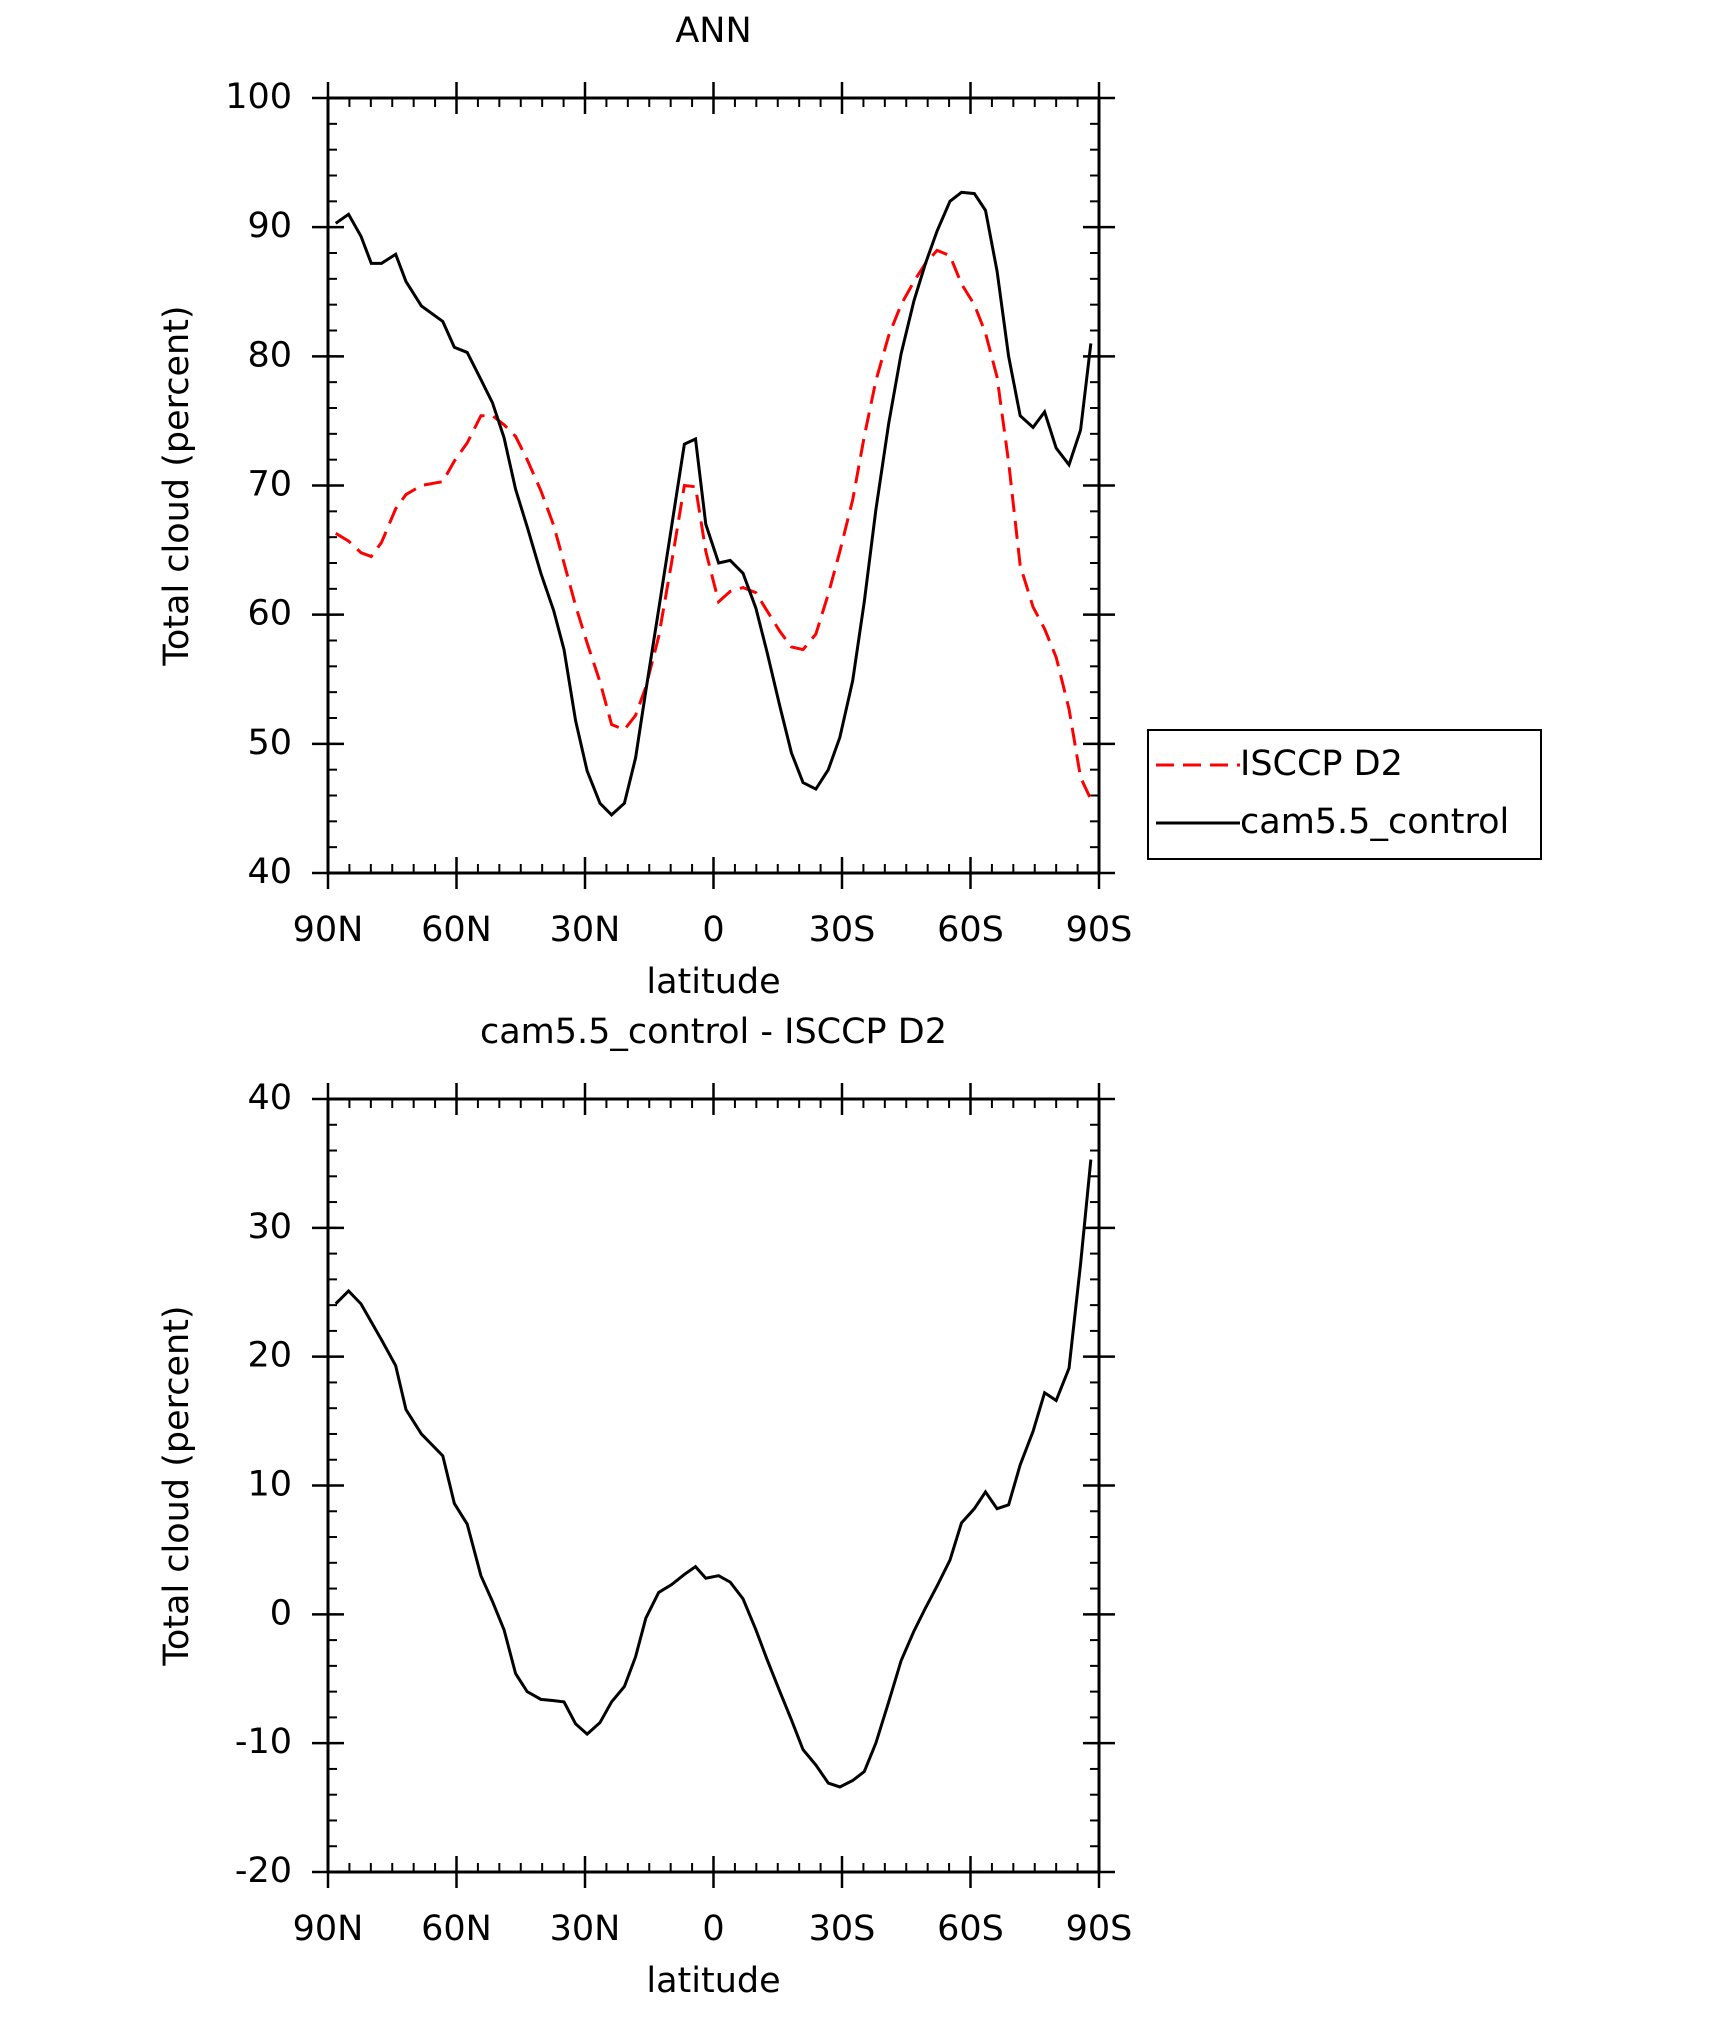 This screenshot has width=1710, height=2021. What do you see at coordinates (269, 614) in the screenshot?
I see `y-tick-label: 60` at bounding box center [269, 614].